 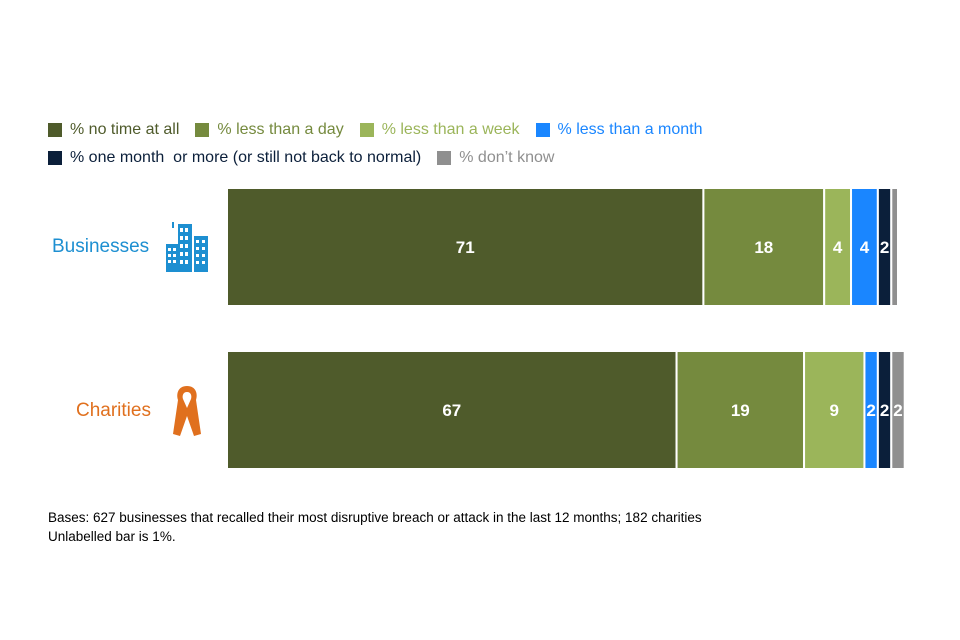 I want to click on legend-item-less-than-day: % less than a day, so click(x=269, y=130).